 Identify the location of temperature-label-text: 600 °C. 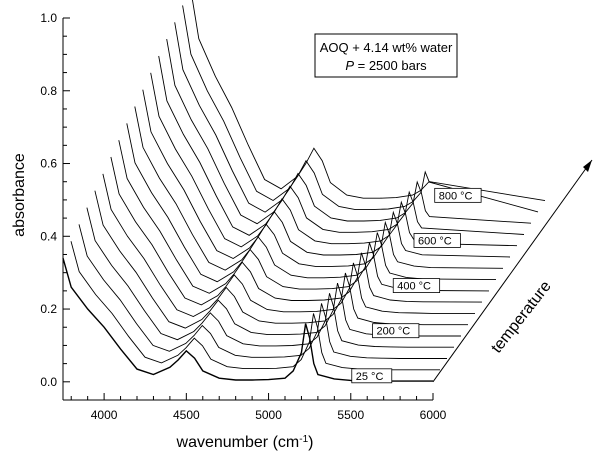
(435, 241).